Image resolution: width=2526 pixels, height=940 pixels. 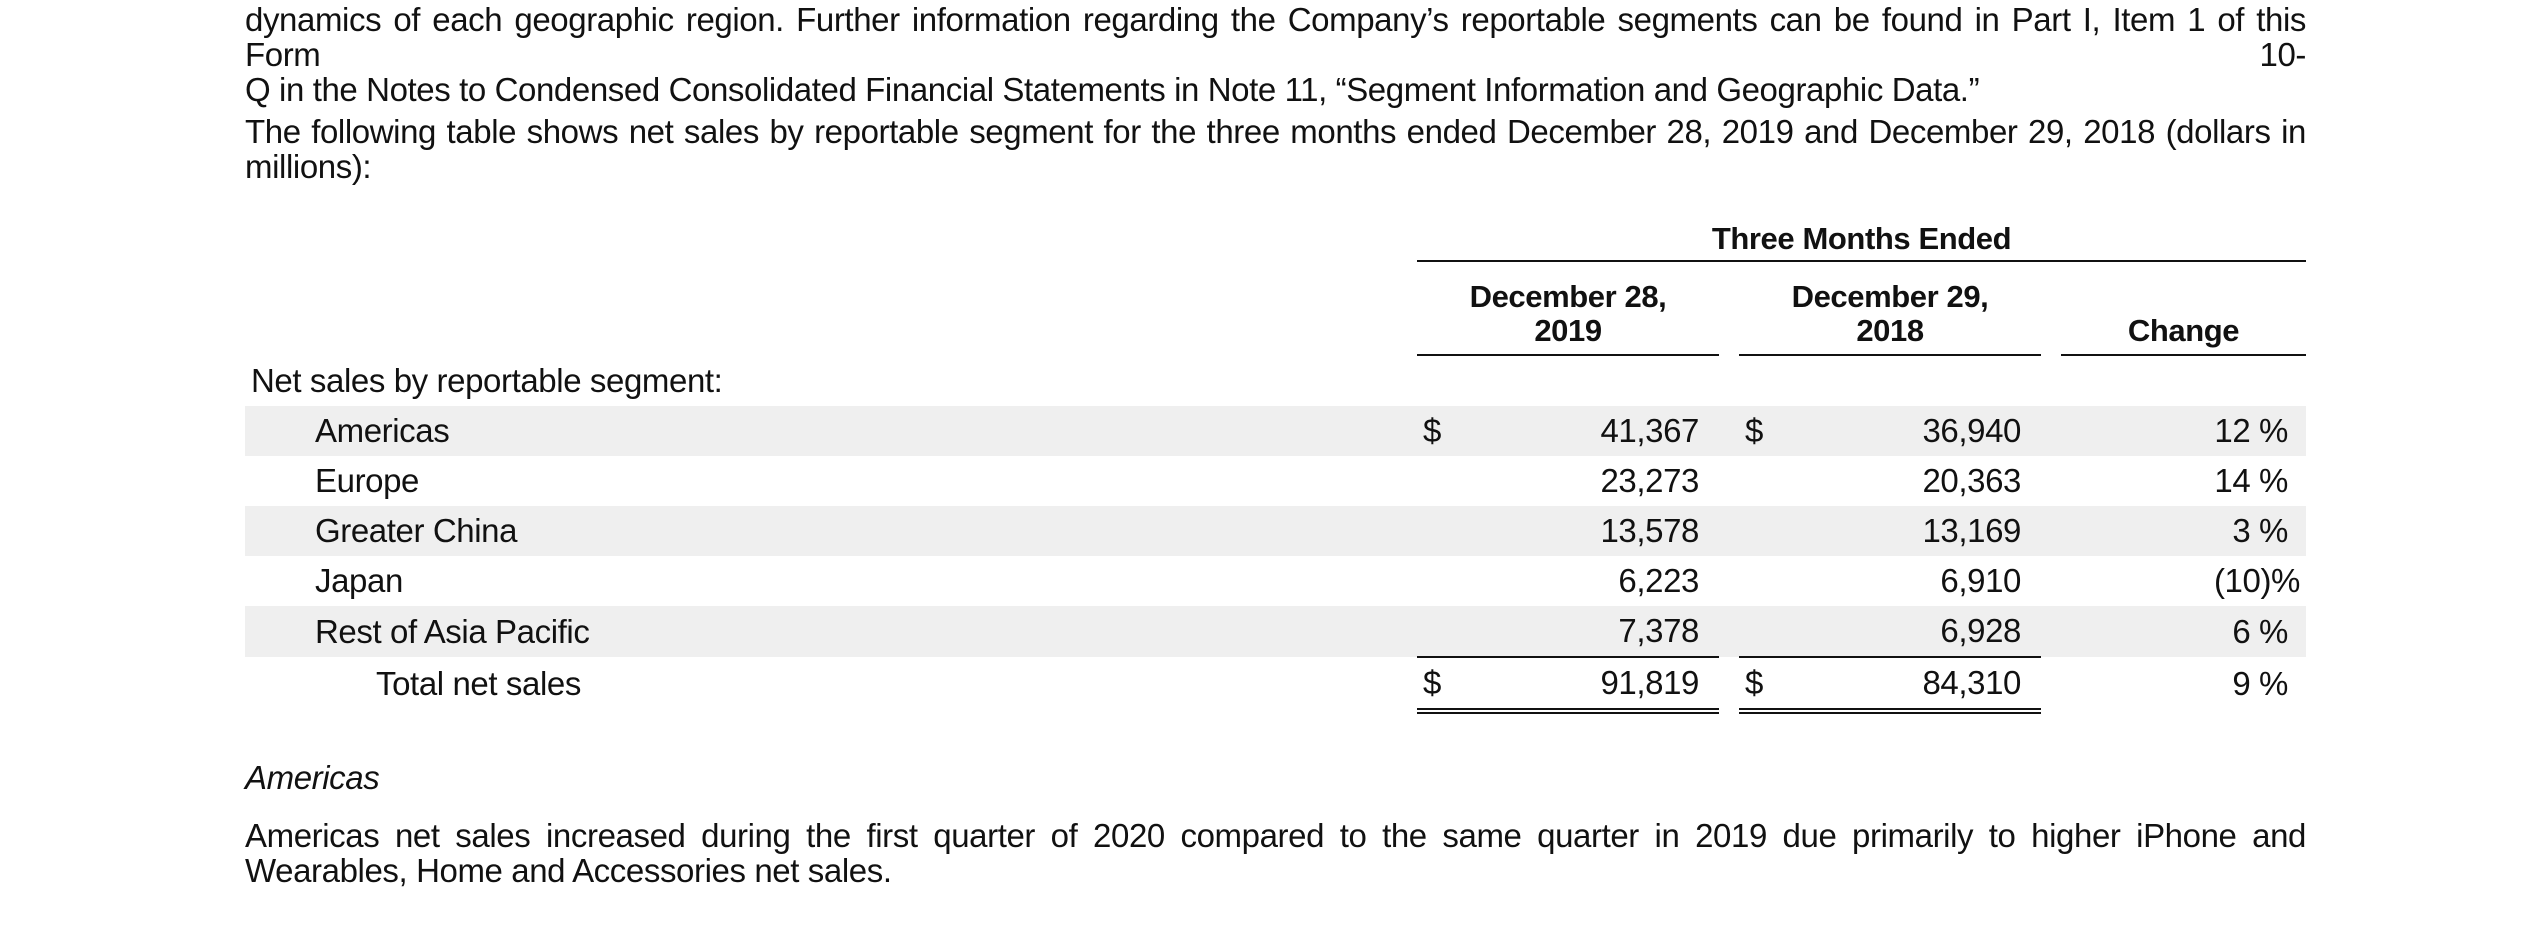 What do you see at coordinates (1649, 480) in the screenshot?
I see `value-2019: 23,273` at bounding box center [1649, 480].